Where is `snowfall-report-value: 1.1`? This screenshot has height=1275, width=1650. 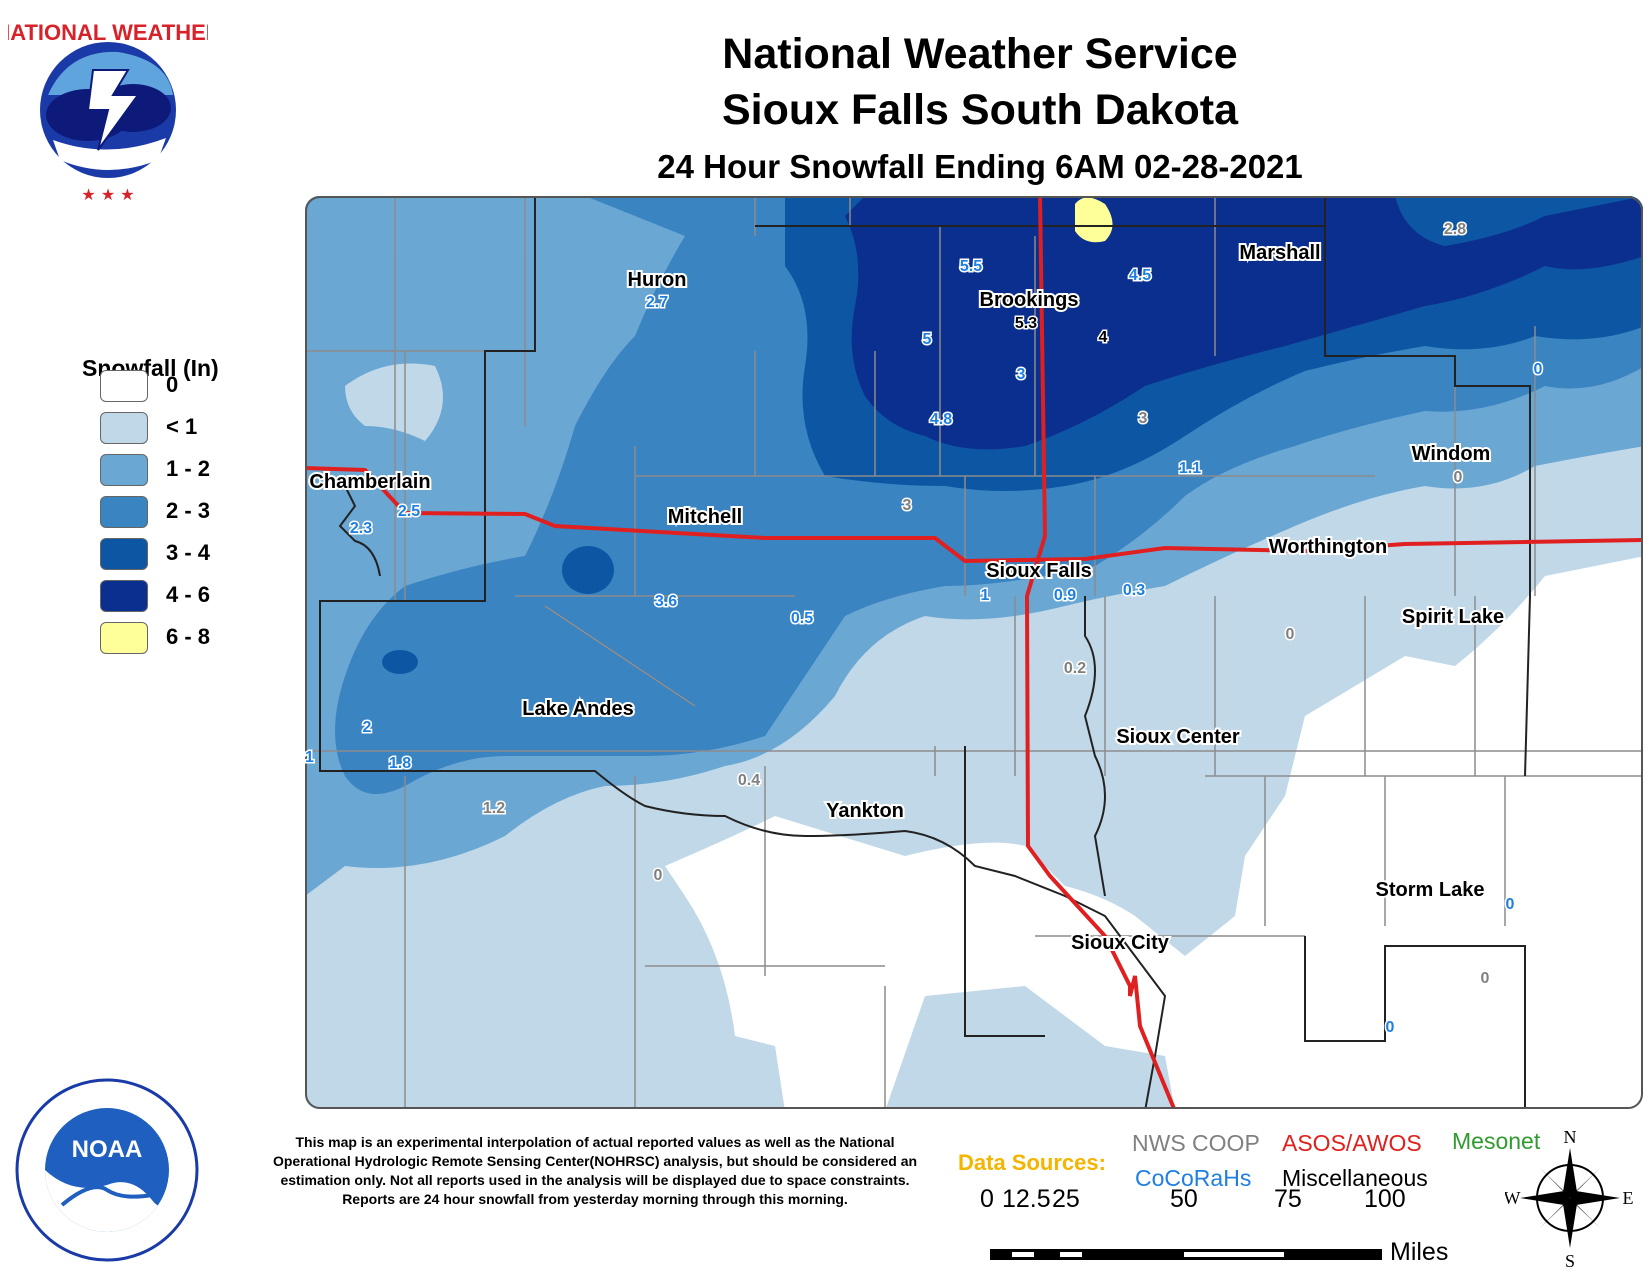 snowfall-report-value: 1.1 is located at coordinates (1190, 468).